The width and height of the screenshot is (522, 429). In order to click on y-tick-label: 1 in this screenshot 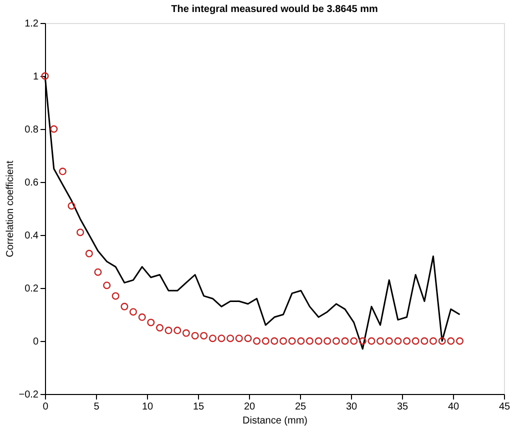, I will do `click(35, 77)`.